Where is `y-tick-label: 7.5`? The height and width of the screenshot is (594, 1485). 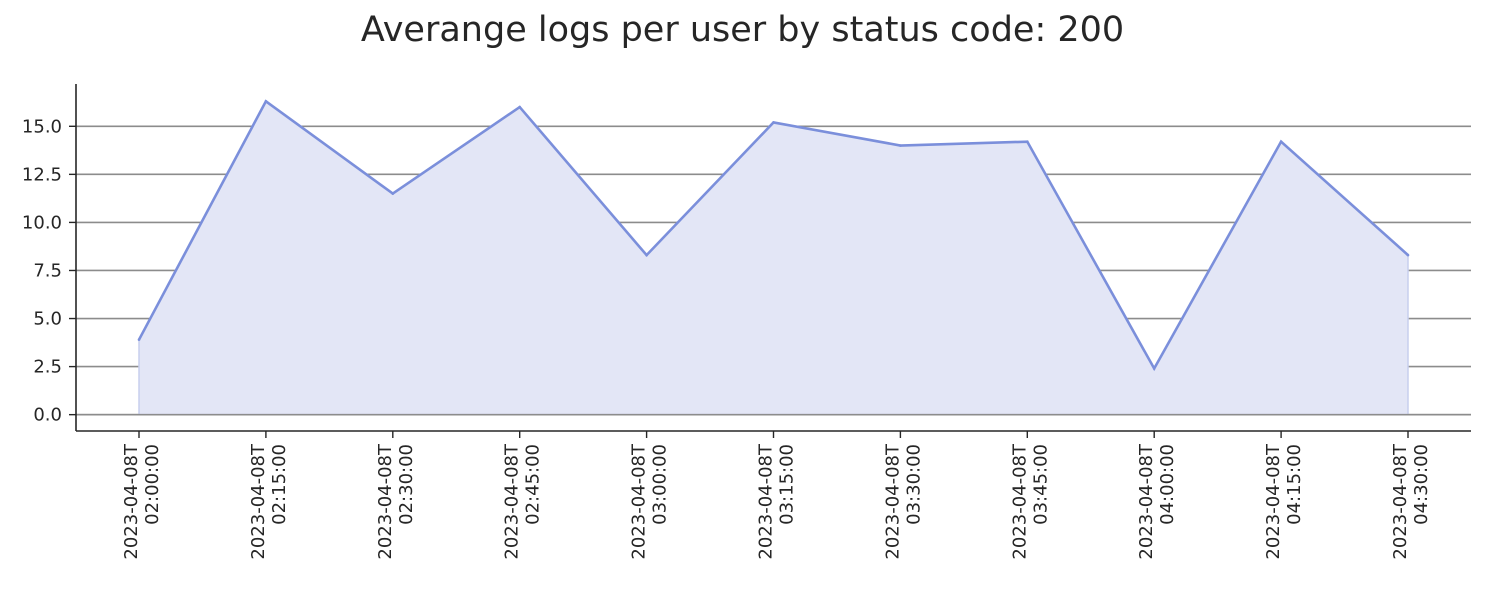 y-tick-label: 7.5 is located at coordinates (47, 270).